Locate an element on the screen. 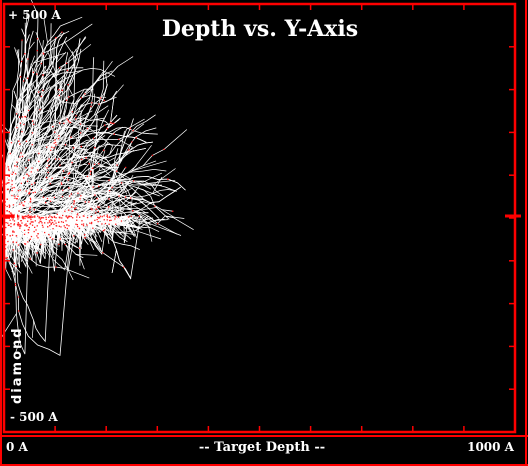 The image size is (528, 466). y-tick-zero: 0 is located at coordinates (18, 217).